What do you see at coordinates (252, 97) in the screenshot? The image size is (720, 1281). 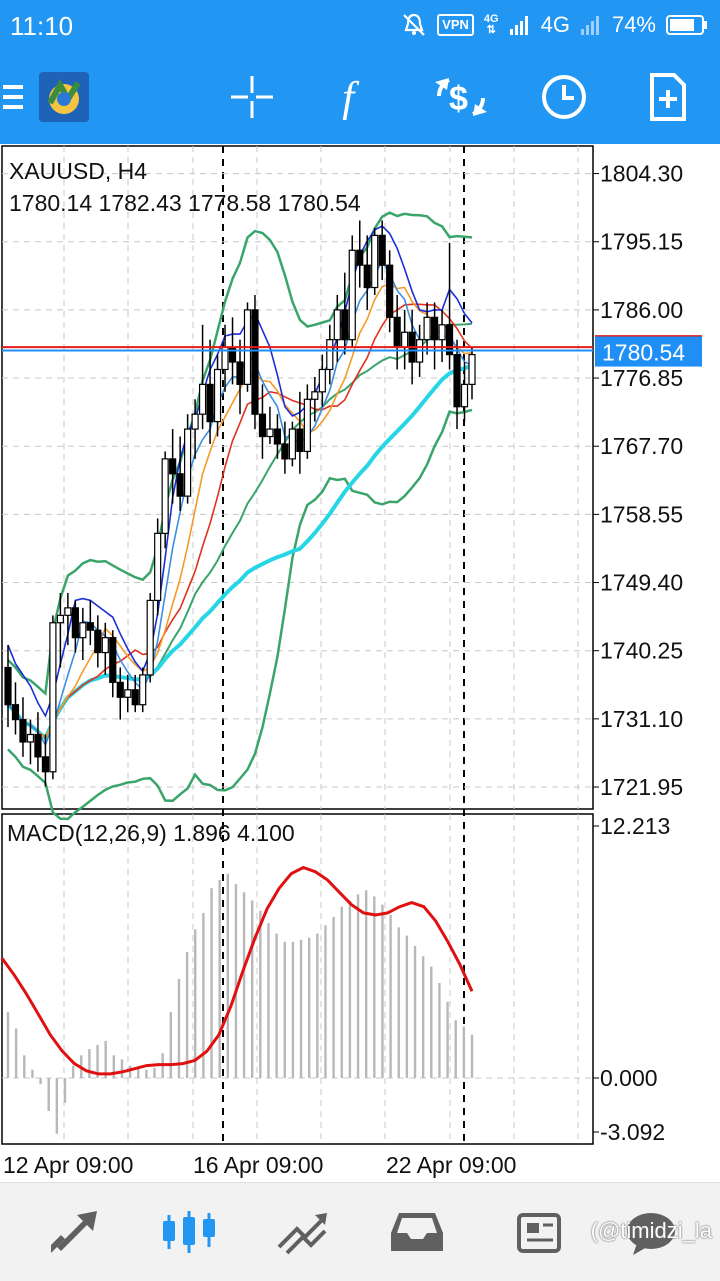 I see `crosshair-button` at bounding box center [252, 97].